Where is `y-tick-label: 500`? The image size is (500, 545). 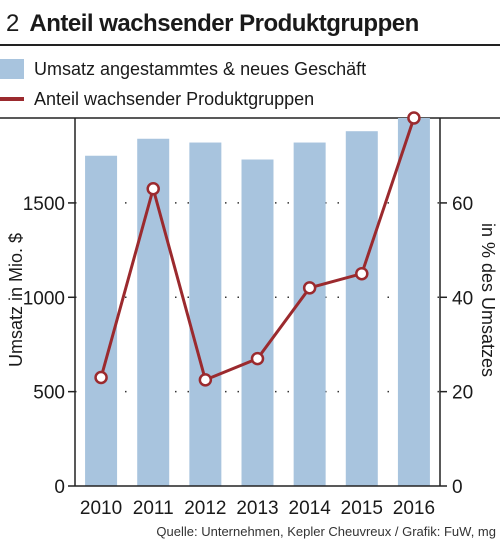 y-tick-label: 500 is located at coordinates (49, 393).